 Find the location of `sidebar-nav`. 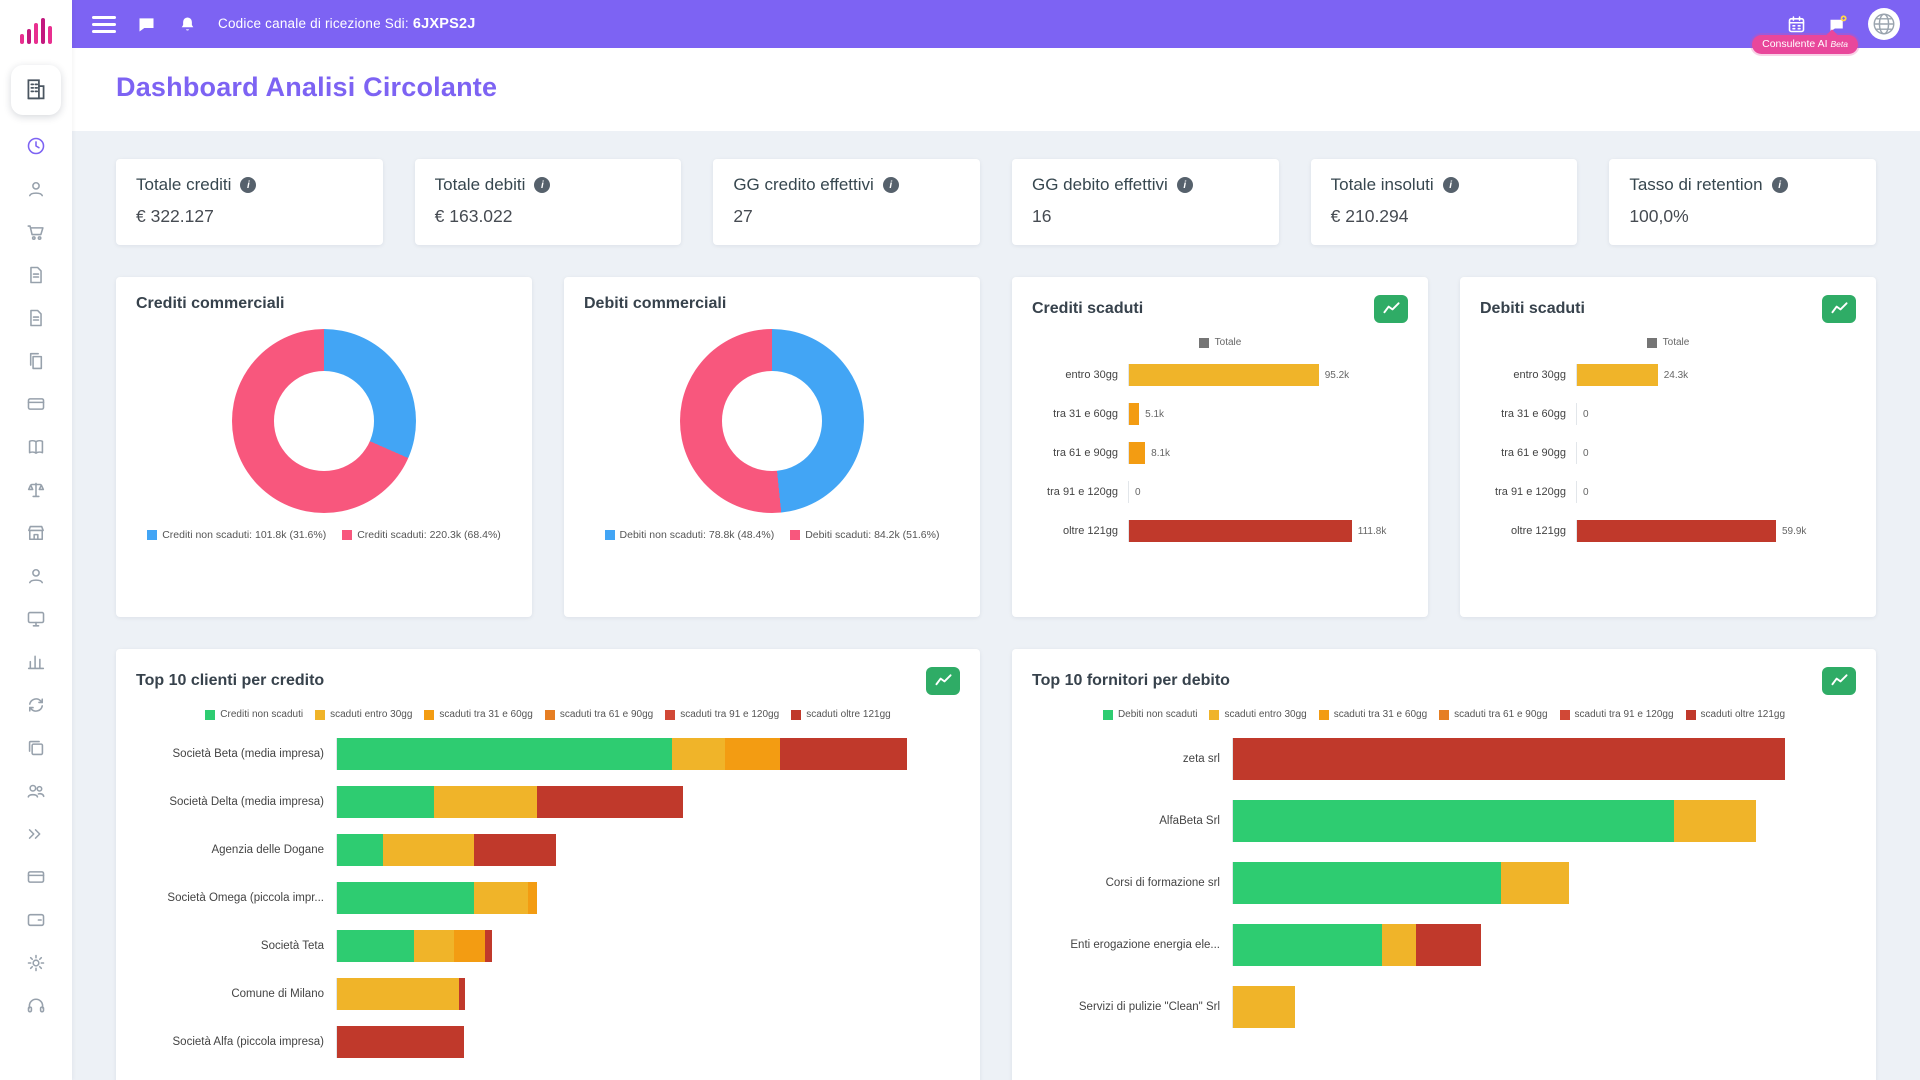

sidebar-nav is located at coordinates (36, 577).